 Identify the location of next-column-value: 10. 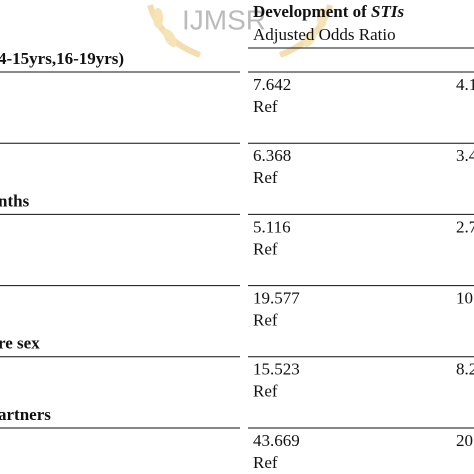
(464, 298).